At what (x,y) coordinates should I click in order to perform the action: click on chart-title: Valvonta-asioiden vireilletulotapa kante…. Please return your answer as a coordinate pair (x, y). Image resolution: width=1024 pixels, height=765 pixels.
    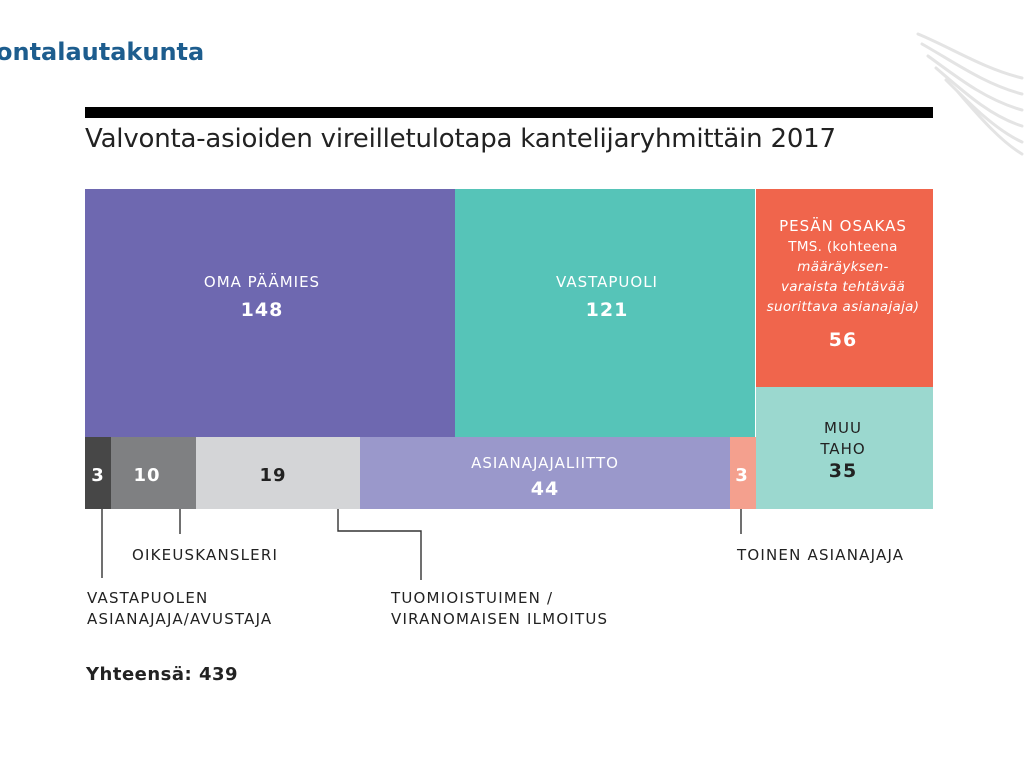
    Looking at the image, I should click on (460, 139).